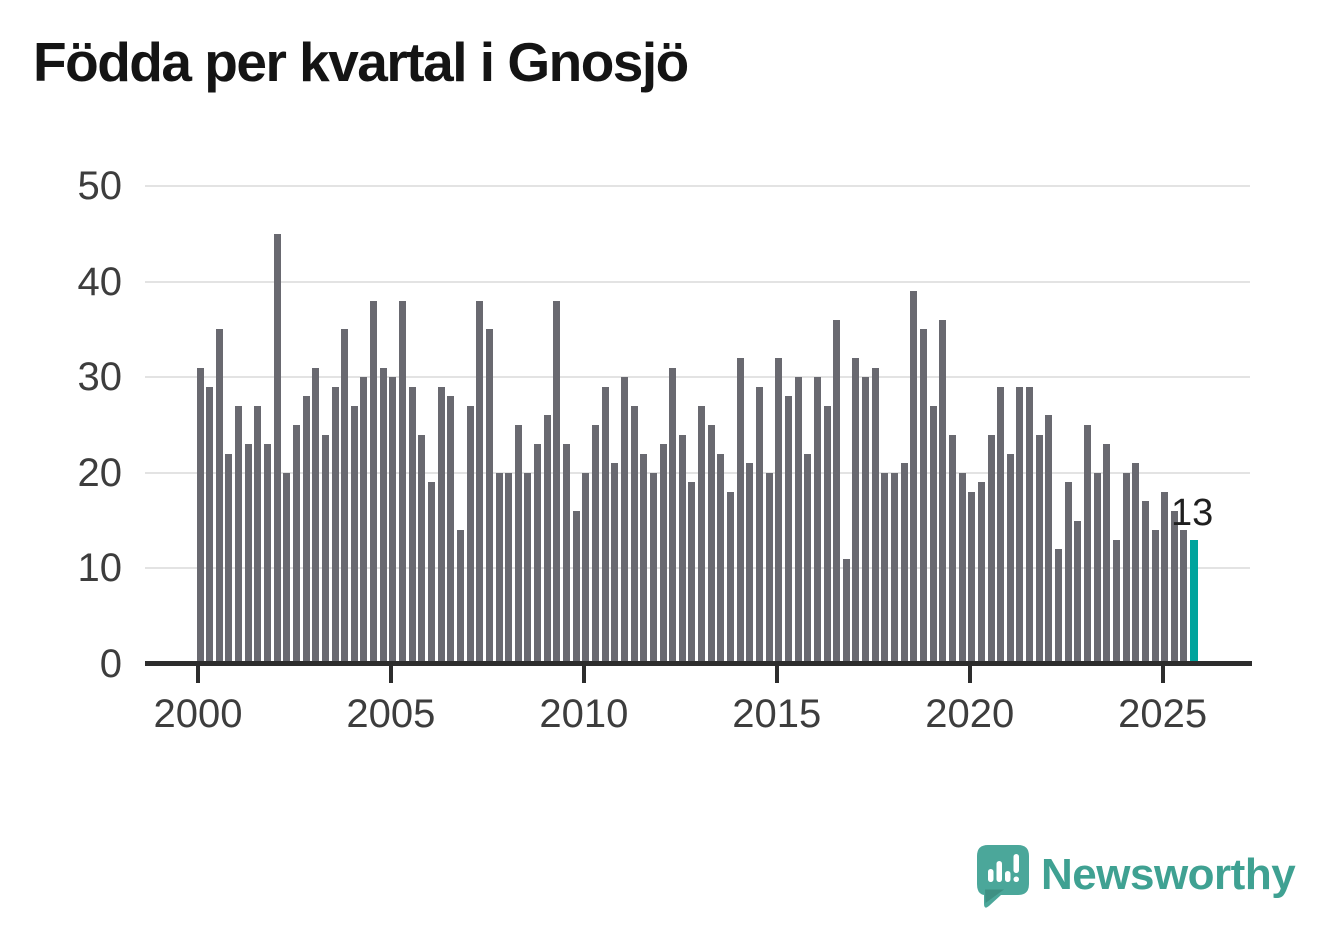  Describe the element at coordinates (584, 714) in the screenshot. I see `x-tick-label: 2010` at that location.